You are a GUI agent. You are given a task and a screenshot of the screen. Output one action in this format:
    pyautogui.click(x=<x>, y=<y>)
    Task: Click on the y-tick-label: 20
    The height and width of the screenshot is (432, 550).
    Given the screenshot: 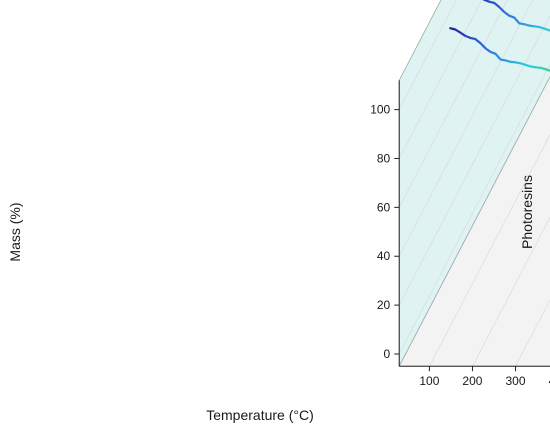 What is the action you would take?
    pyautogui.click(x=384, y=305)
    